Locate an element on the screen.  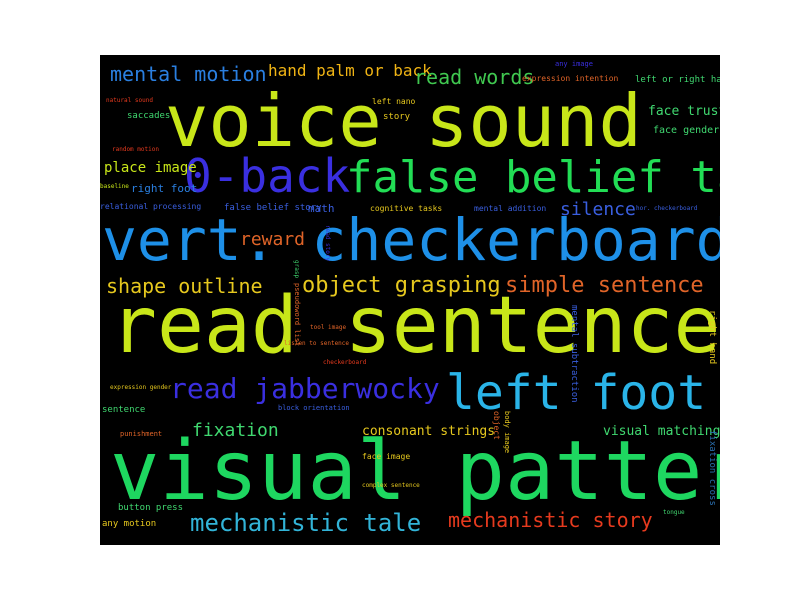
word-hand-palm-or-back: hand palm or back is located at coordinates (350, 70).